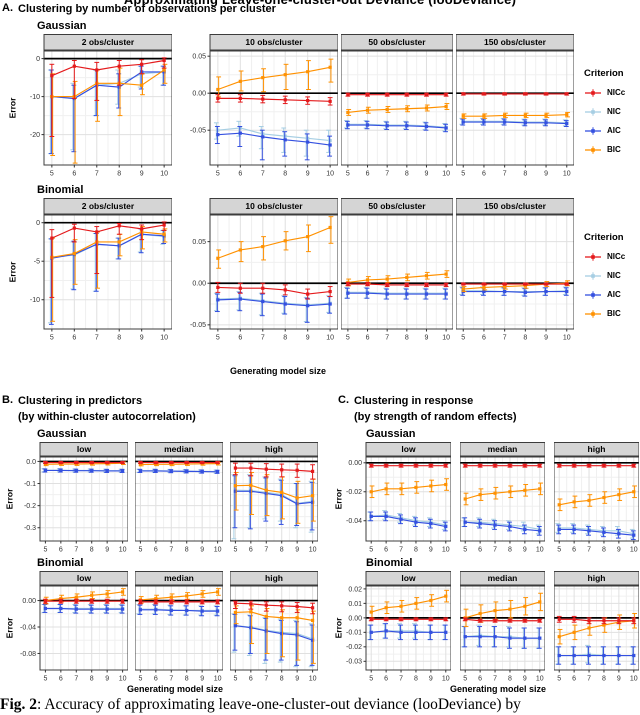 The width and height of the screenshot is (640, 715). What do you see at coordinates (391, 434) in the screenshot?
I see `family-label-gaussian: Gaussian` at bounding box center [391, 434].